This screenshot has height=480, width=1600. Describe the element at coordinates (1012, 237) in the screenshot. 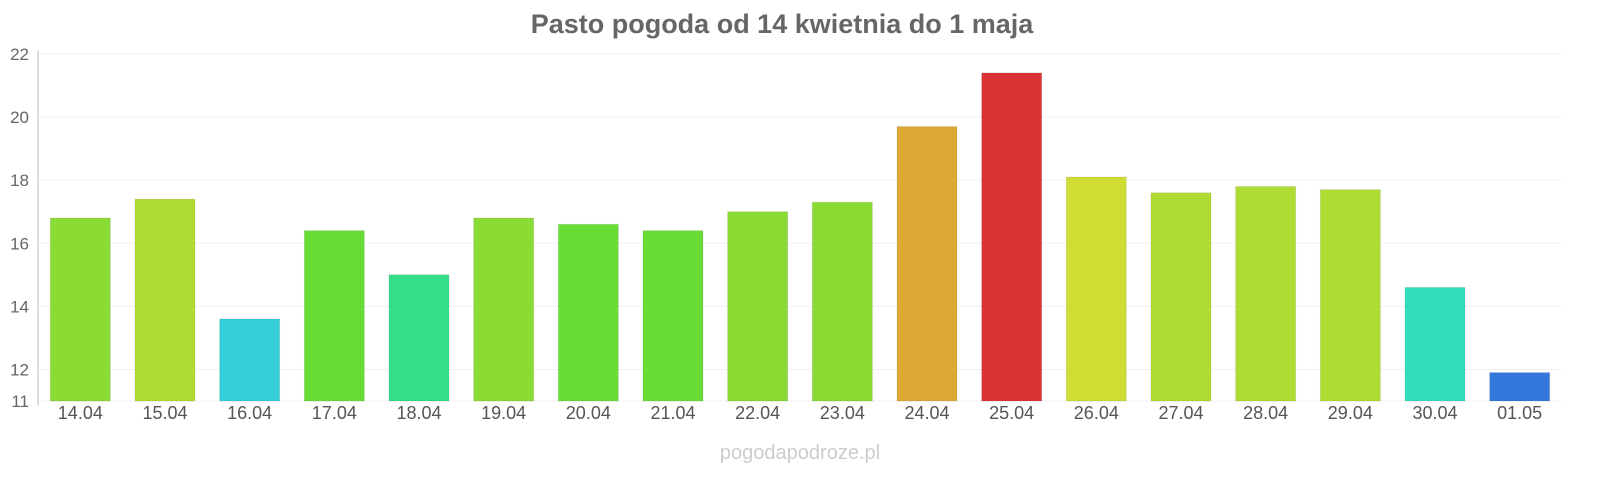

I see `bar-25.04` at that location.